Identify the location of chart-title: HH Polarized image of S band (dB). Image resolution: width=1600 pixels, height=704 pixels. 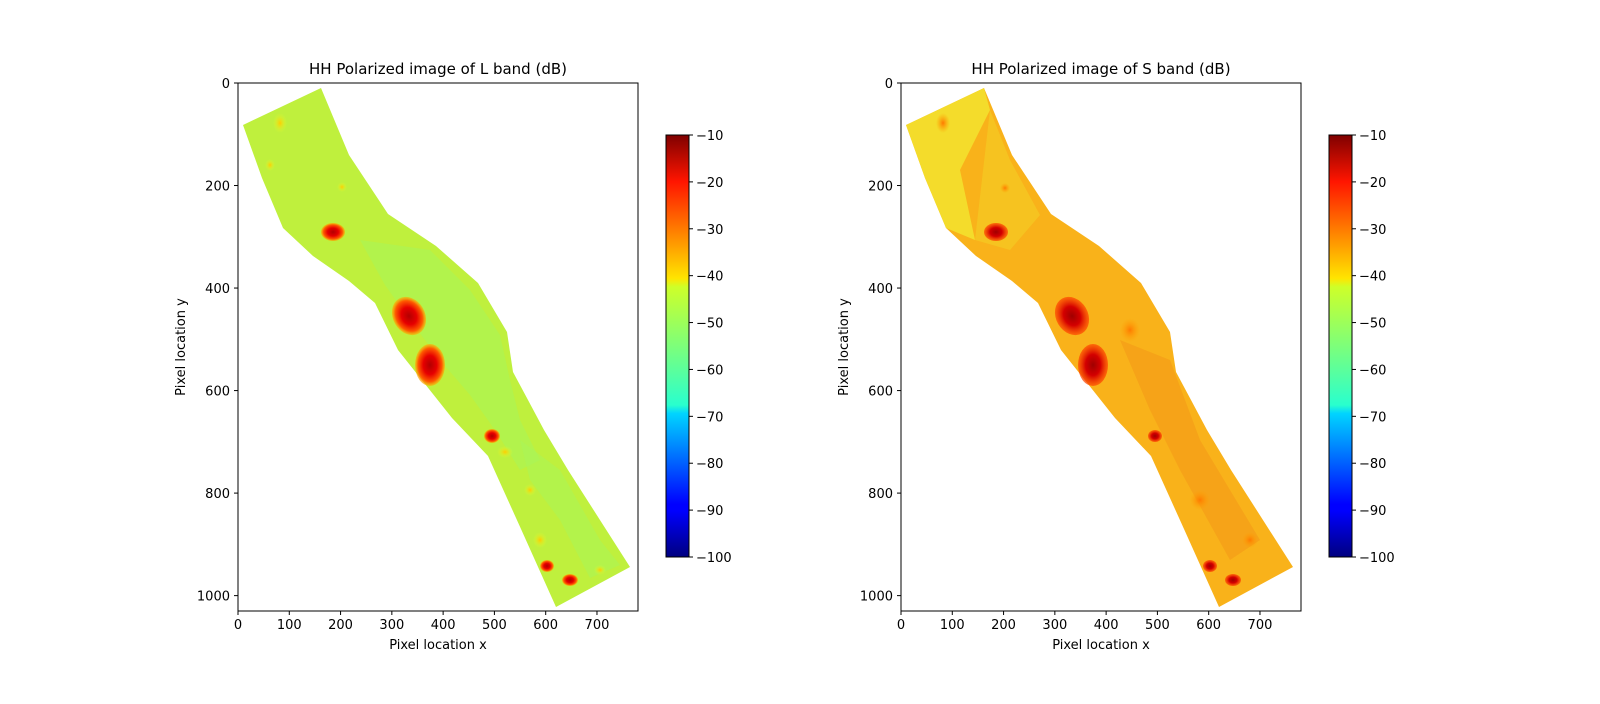
(1100, 69).